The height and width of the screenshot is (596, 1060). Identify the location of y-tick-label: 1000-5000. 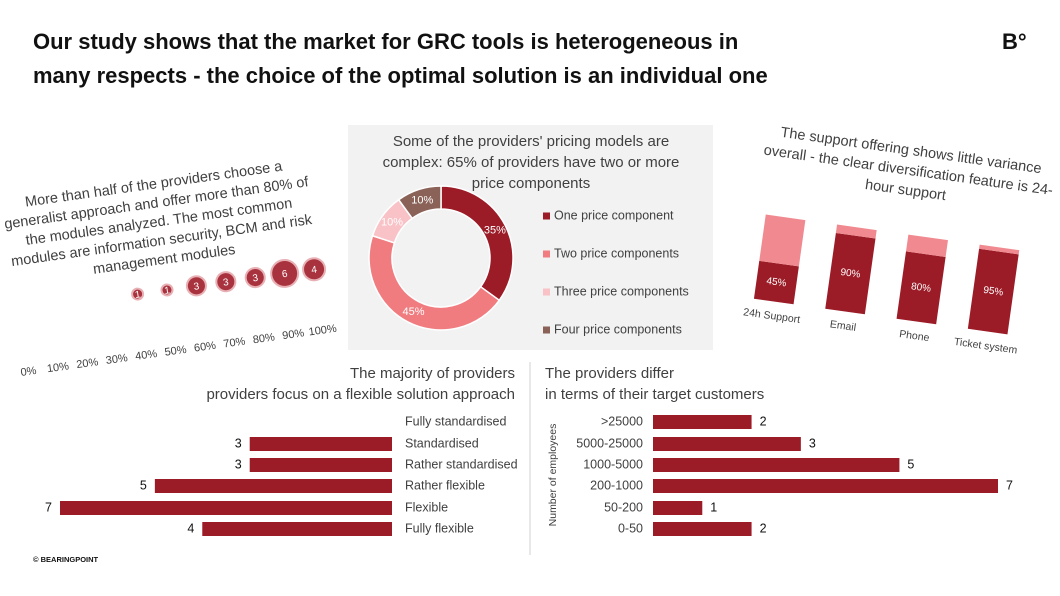
(613, 464).